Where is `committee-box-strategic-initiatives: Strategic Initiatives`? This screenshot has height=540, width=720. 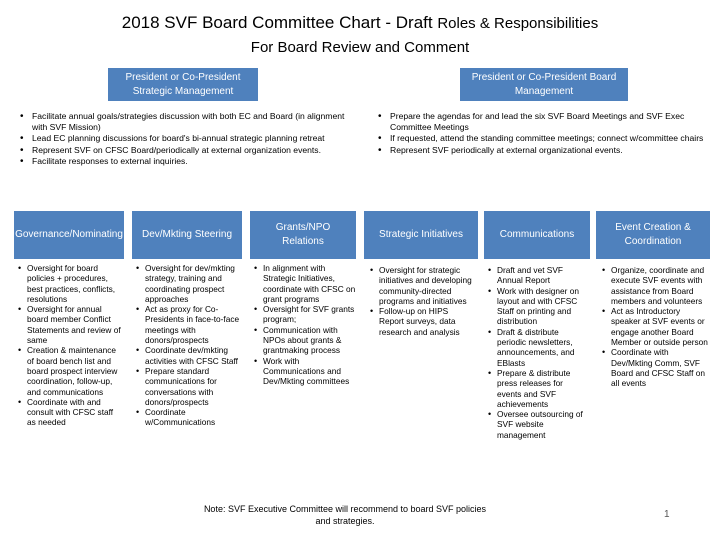
committee-box-strategic-initiatives: Strategic Initiatives is located at coordinates (421, 235).